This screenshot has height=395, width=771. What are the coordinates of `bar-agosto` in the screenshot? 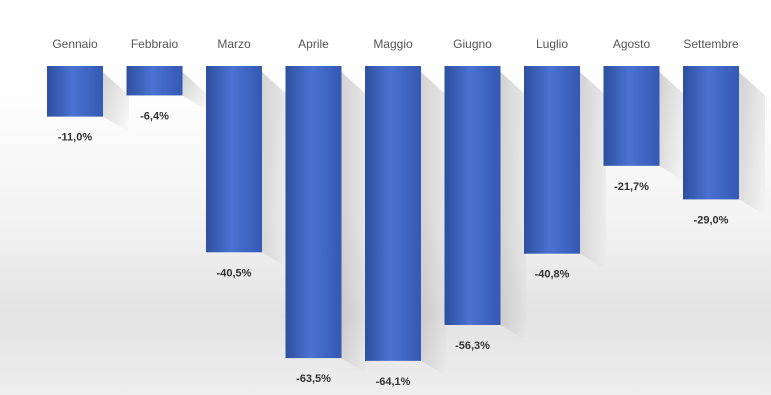 It's located at (631, 116).